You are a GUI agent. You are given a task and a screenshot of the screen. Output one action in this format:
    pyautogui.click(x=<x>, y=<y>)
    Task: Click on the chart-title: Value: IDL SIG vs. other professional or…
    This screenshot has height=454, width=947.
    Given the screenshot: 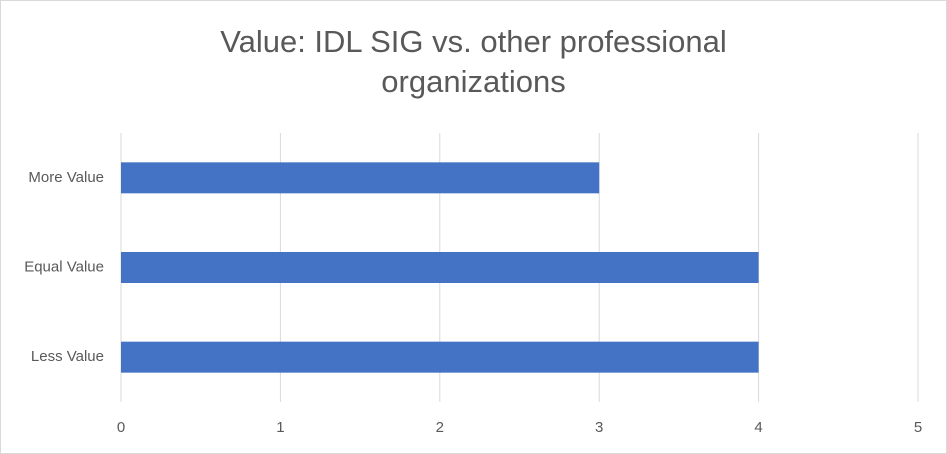 What is the action you would take?
    pyautogui.click(x=473, y=61)
    